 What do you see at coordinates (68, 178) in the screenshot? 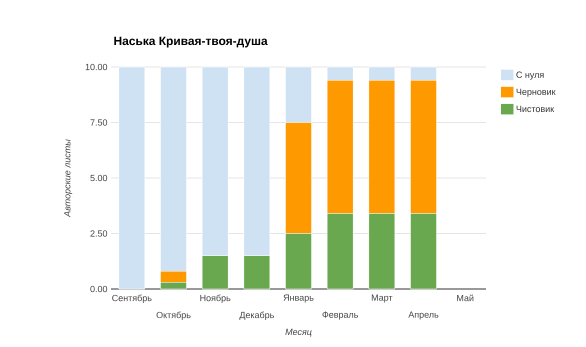
I see `y-axis-title: Авторские листы` at bounding box center [68, 178].